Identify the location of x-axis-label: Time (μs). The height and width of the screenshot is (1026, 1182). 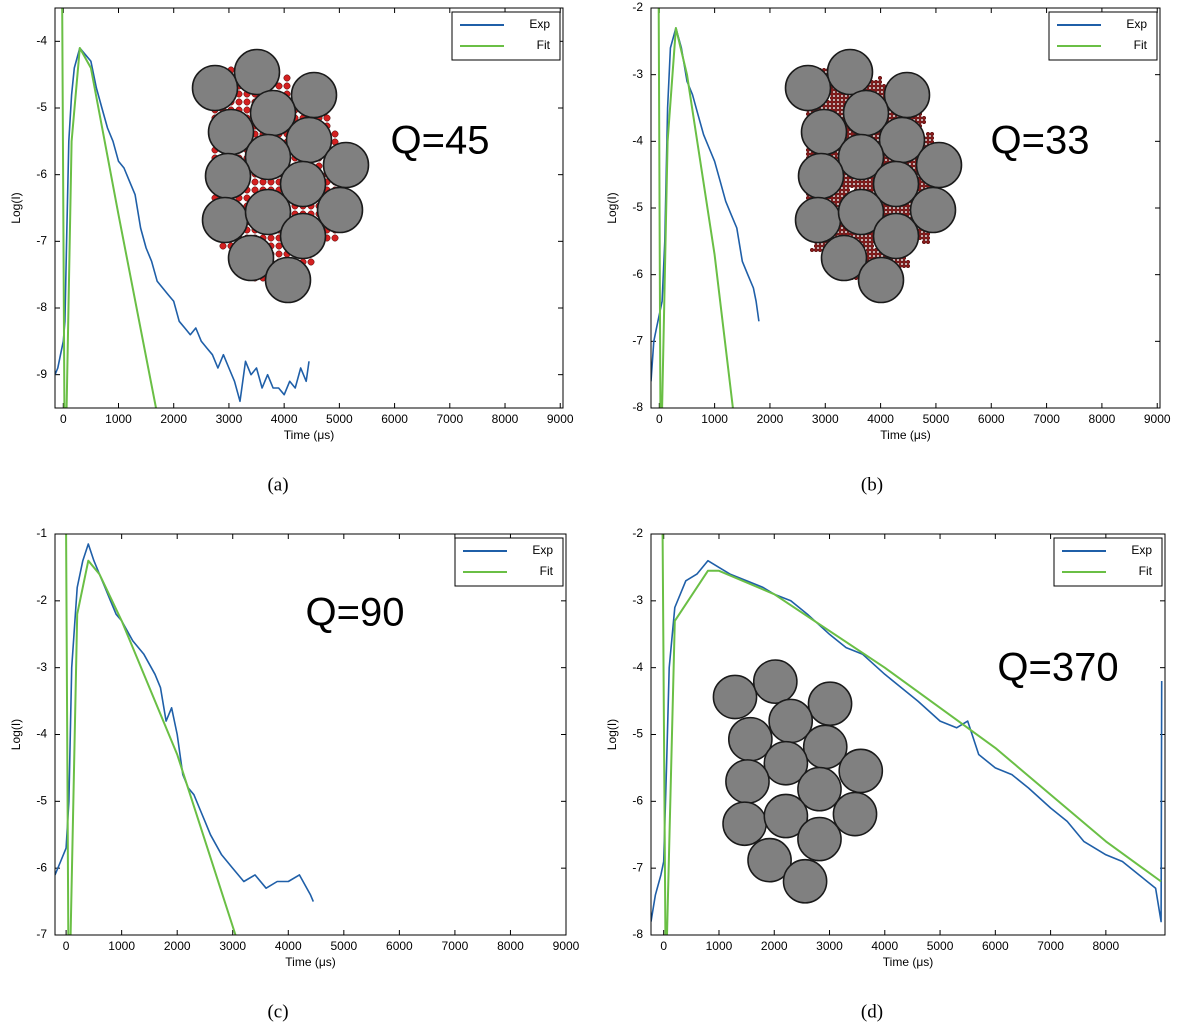
(310, 962).